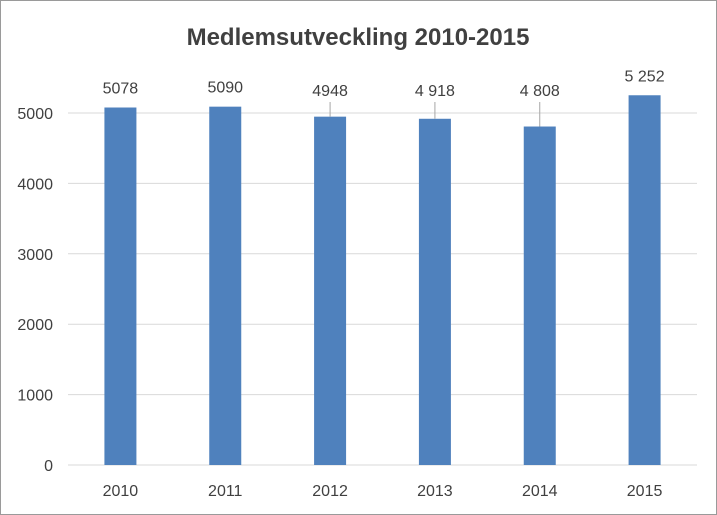  I want to click on x-tick-label: 2012, so click(330, 491).